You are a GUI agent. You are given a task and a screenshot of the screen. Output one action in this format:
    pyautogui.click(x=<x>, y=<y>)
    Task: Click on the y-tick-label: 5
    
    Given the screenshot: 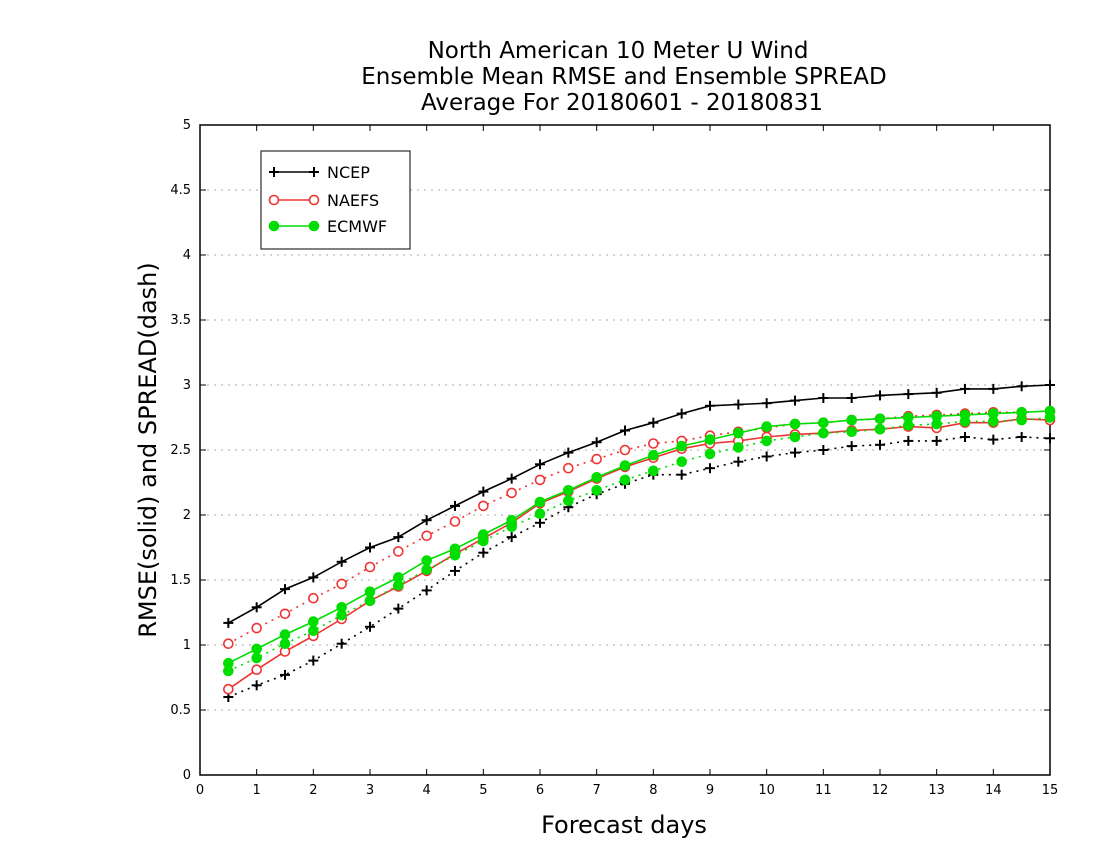 What is the action you would take?
    pyautogui.click(x=187, y=125)
    